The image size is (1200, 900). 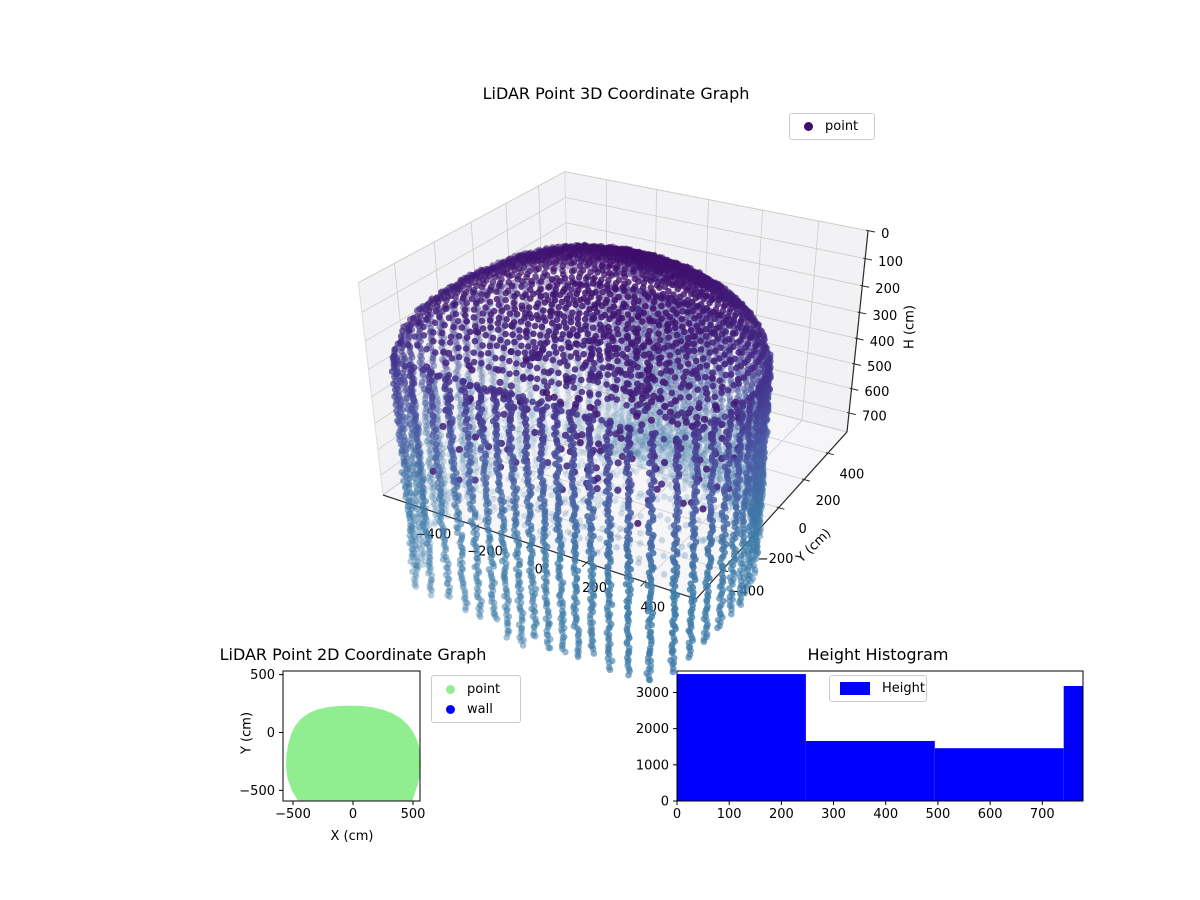 I want to click on legend-item-point-3d: point, so click(x=832, y=126).